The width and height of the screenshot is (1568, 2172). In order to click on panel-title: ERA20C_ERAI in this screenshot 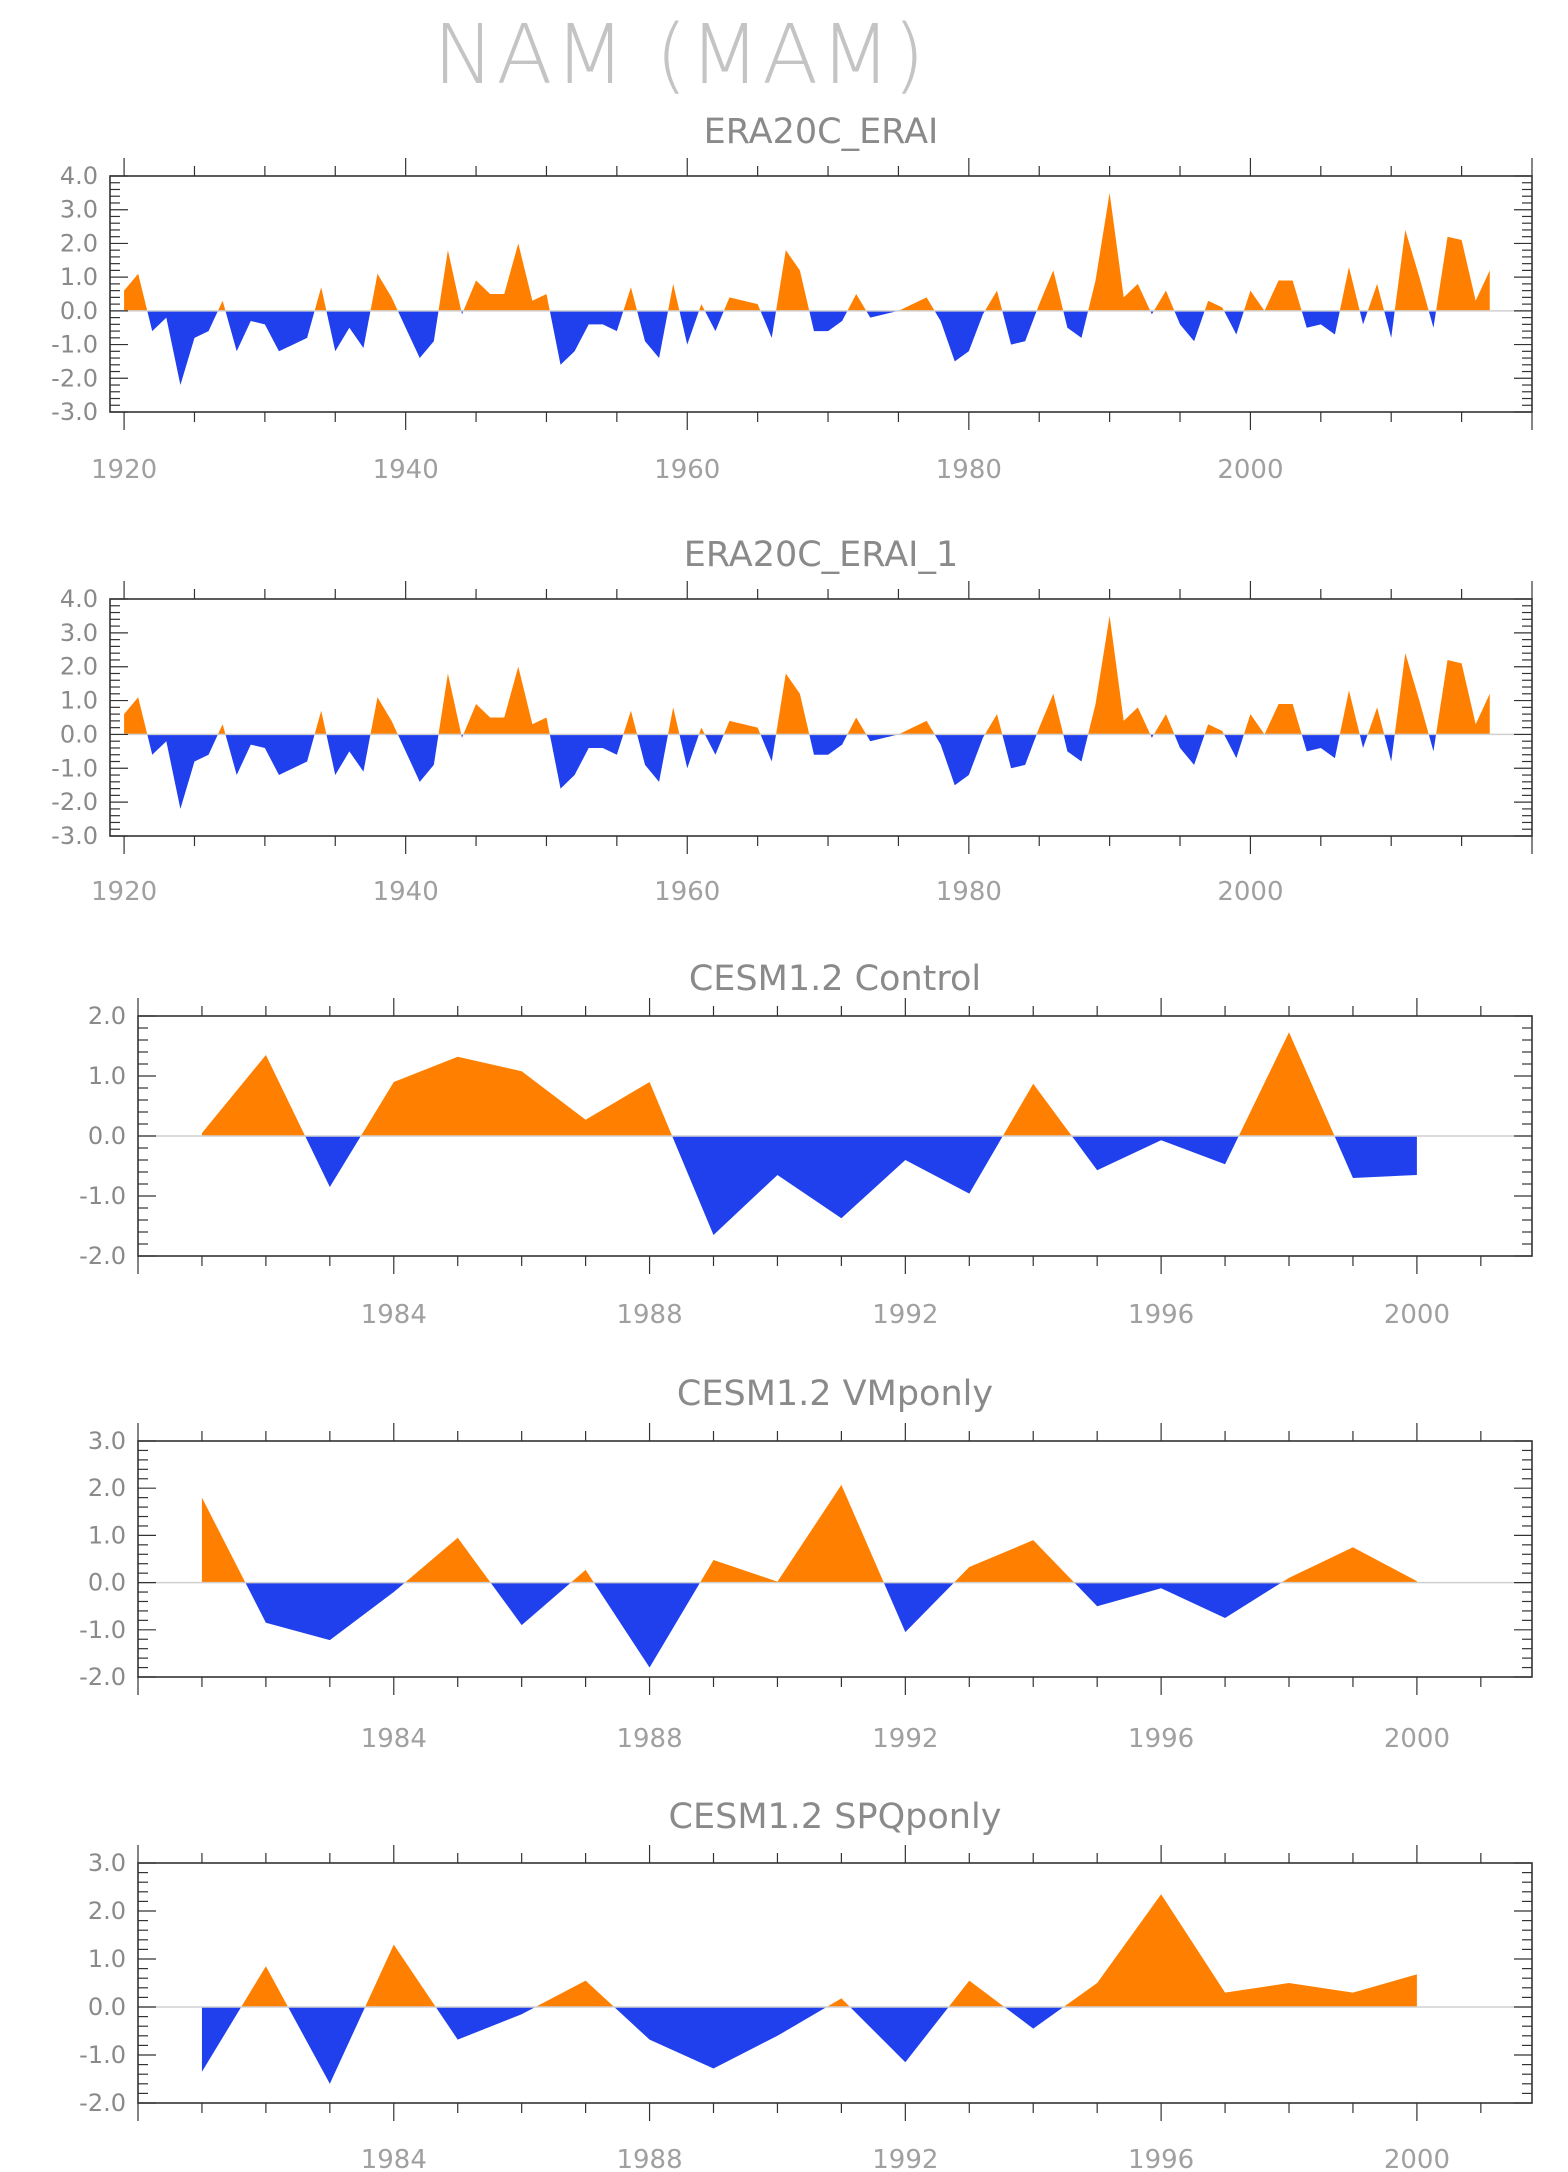, I will do `click(821, 132)`.